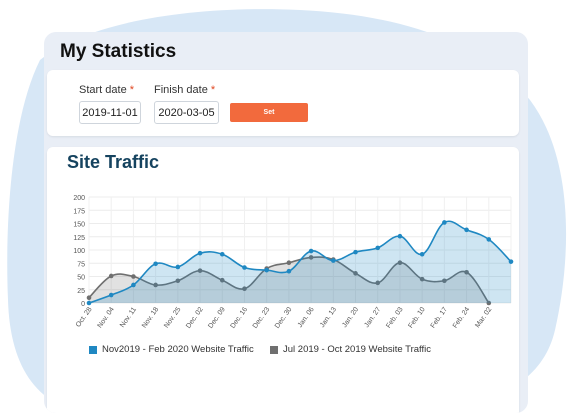 The height and width of the screenshot is (413, 571). I want to click on x-tick-label: Feb. 03, so click(394, 318).